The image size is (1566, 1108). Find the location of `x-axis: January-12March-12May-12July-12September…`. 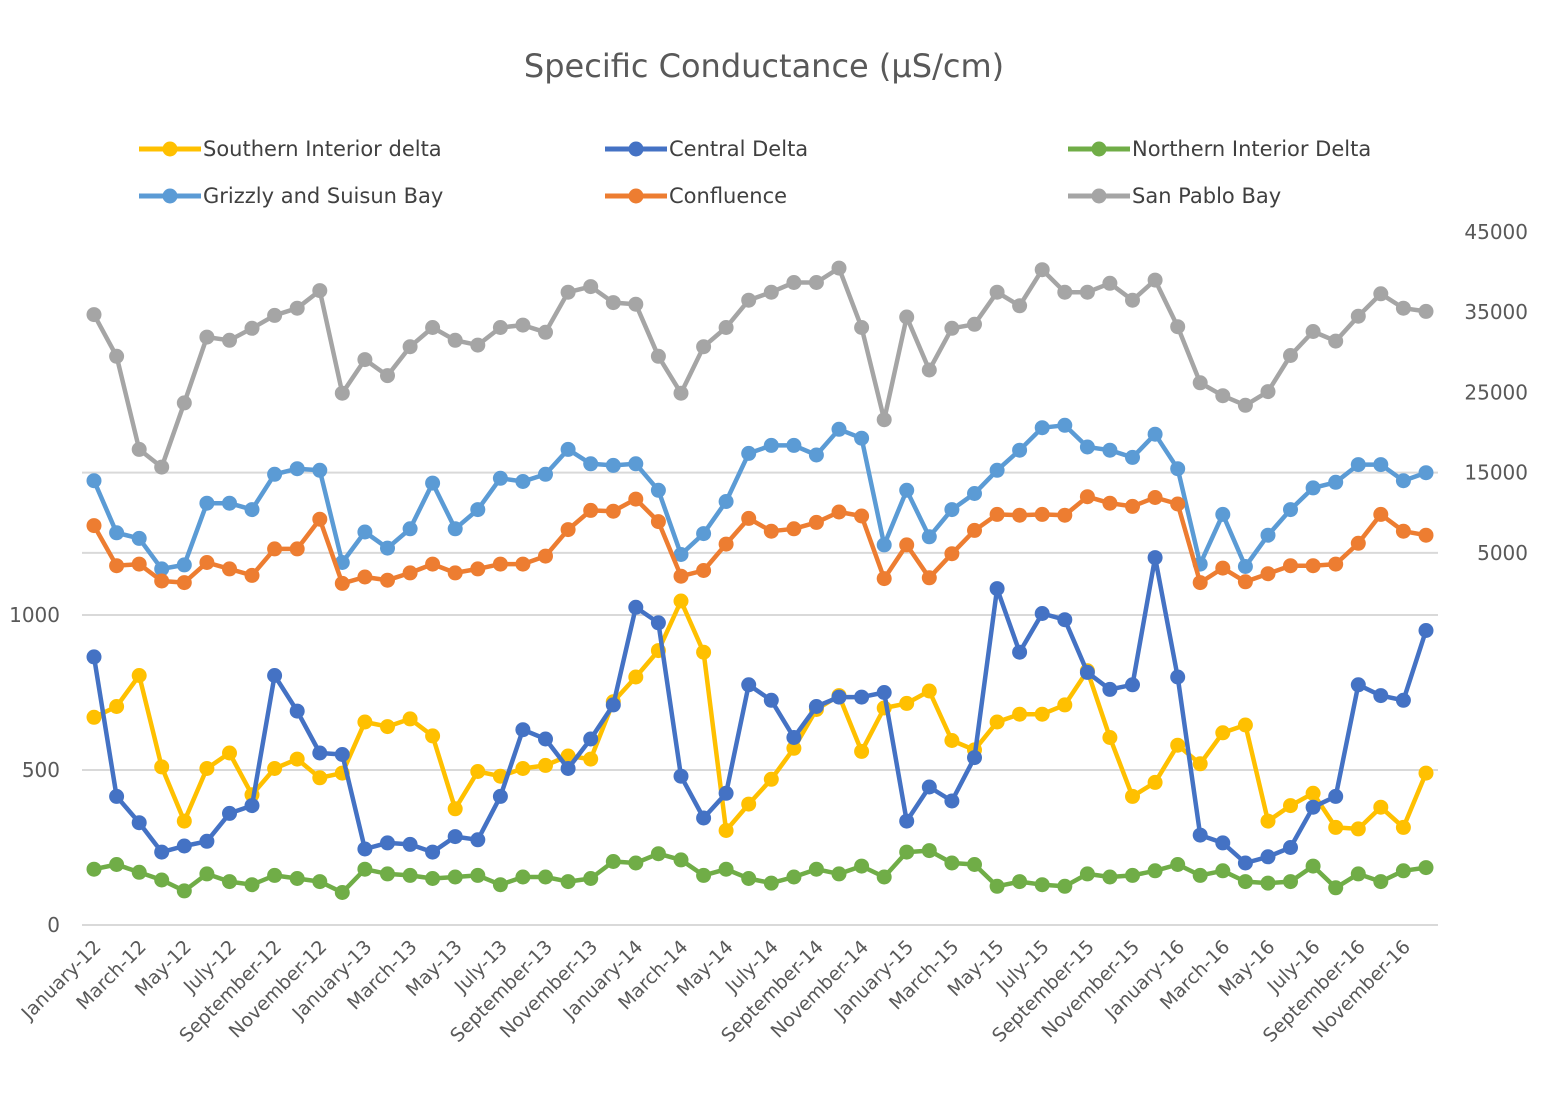

x-axis: January-12March-12May-12July-12September… is located at coordinates (716, 991).